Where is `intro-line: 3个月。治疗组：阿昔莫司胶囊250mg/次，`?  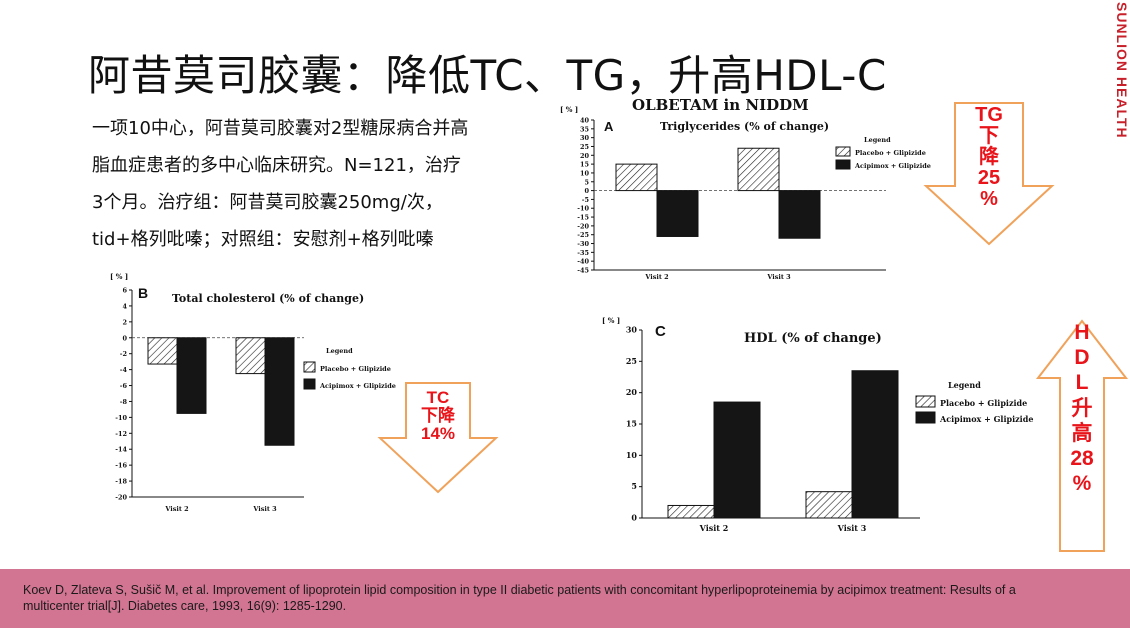
intro-line: 3个月。治疗组：阿昔莫司胶囊250mg/次， is located at coordinates (267, 202).